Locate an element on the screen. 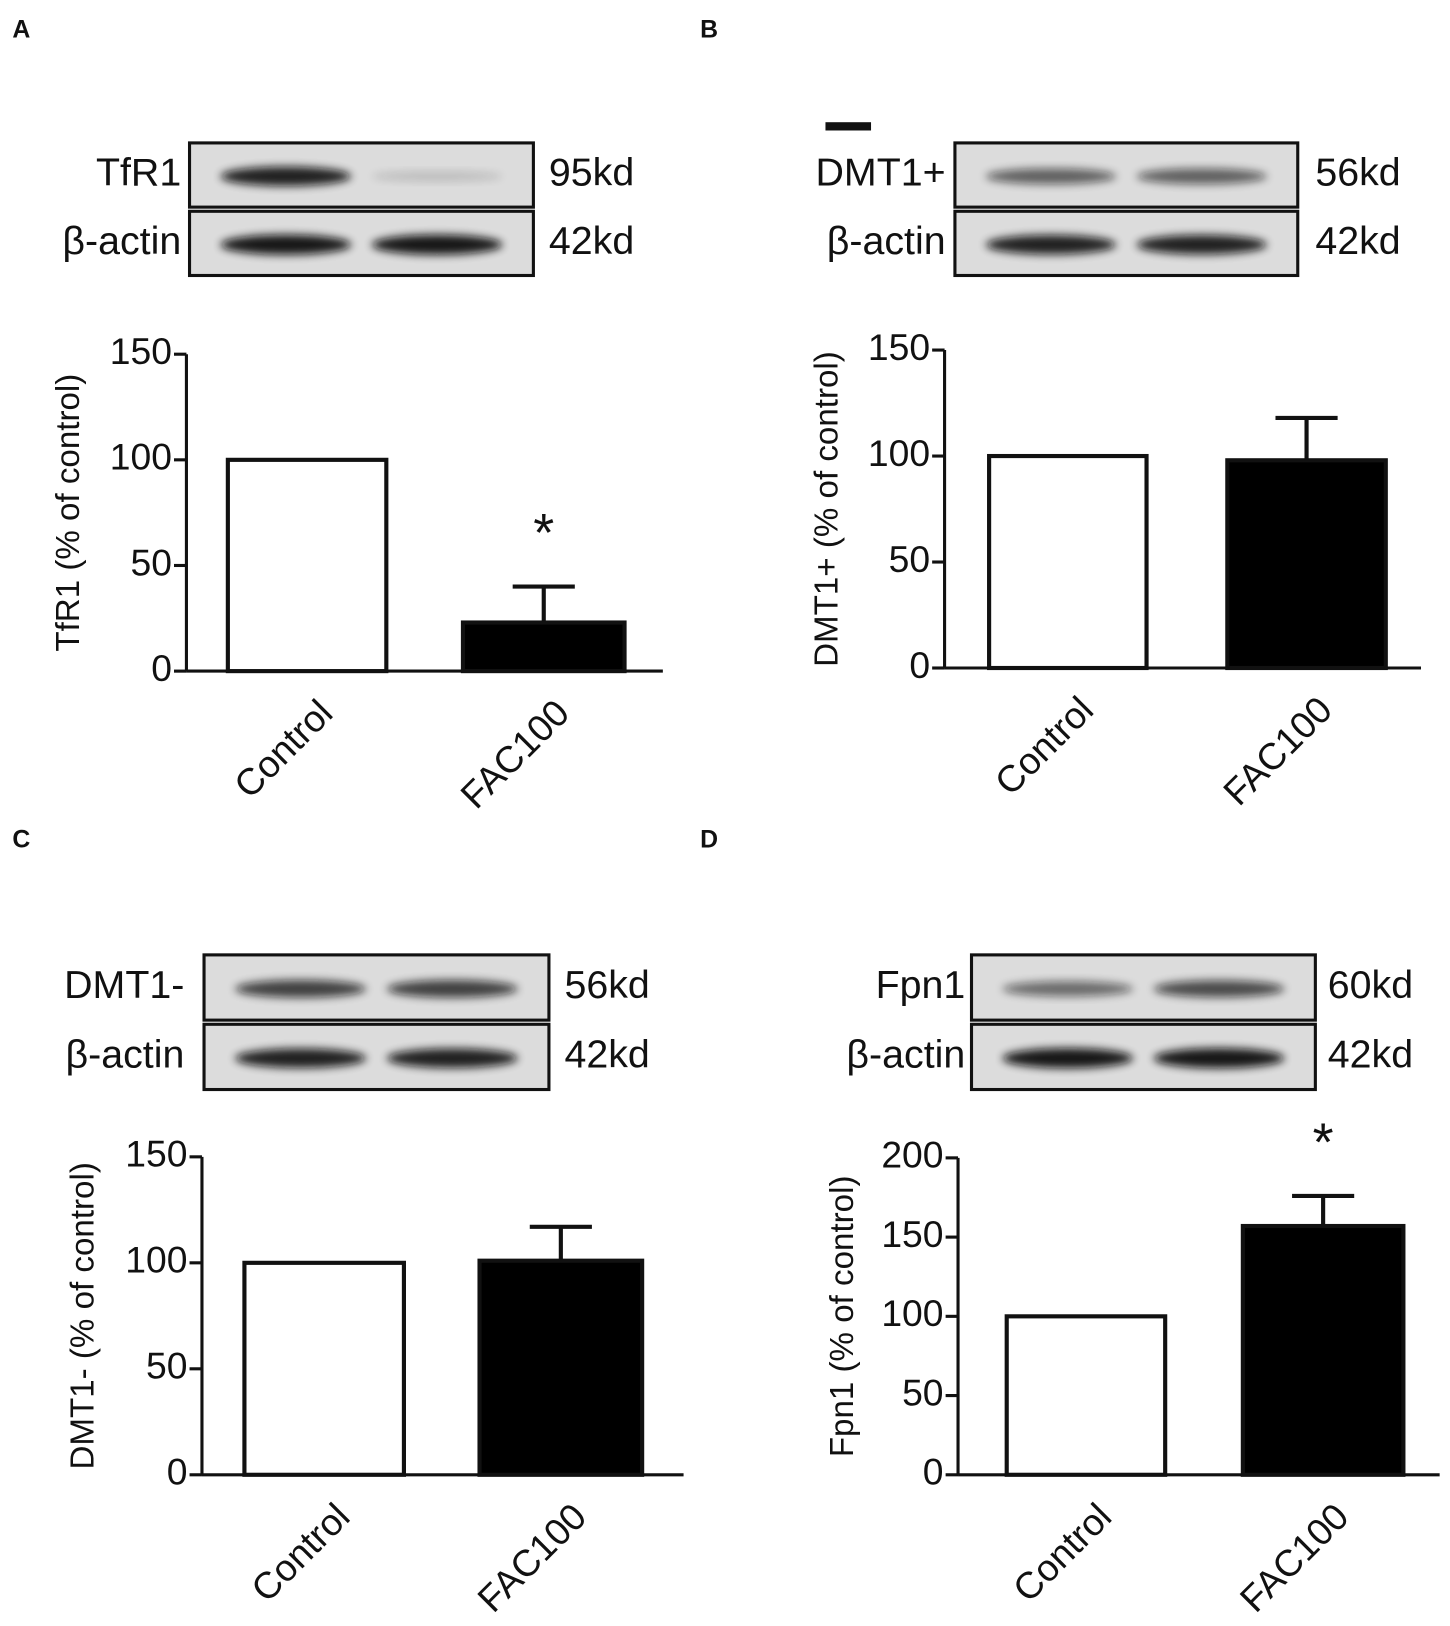  panel-letter: C is located at coordinates (21, 840).